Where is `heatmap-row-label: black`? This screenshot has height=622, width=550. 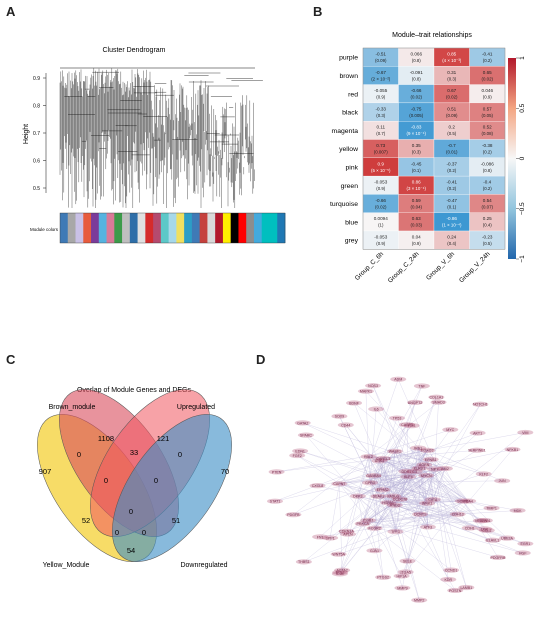
heatmap-row-label: black is located at coordinates (350, 113).